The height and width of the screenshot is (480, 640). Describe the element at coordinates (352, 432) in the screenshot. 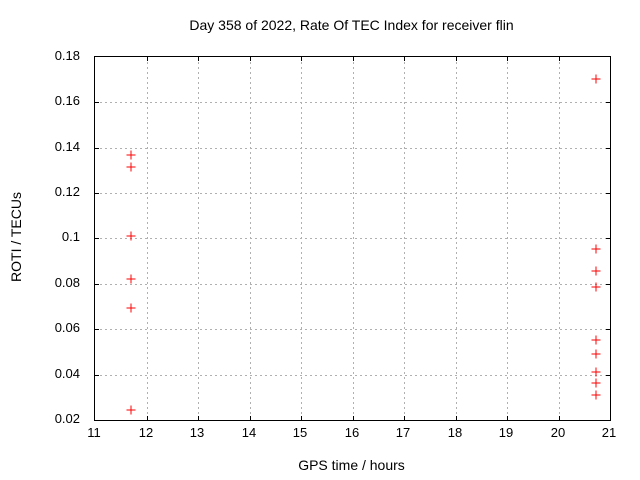

I see `x-tick-label: 16` at that location.